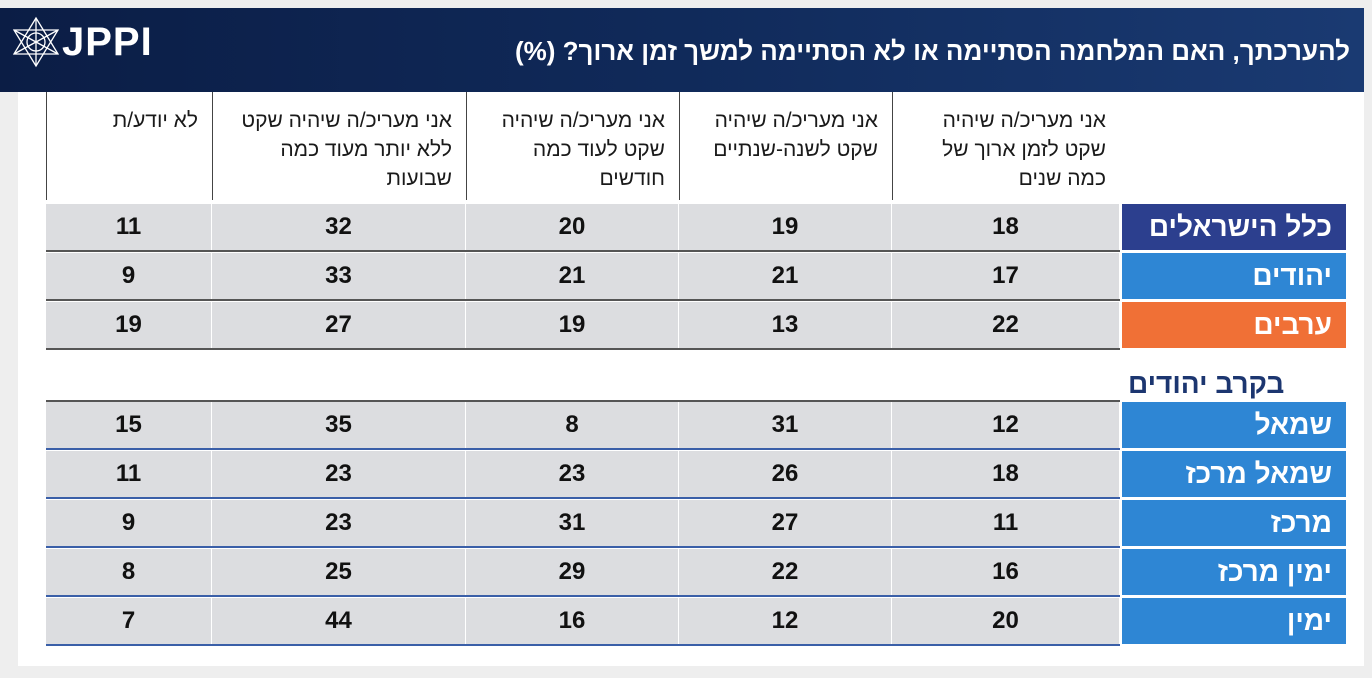 The width and height of the screenshot is (1372, 678). I want to click on row-label: ימין, so click(1234, 621).